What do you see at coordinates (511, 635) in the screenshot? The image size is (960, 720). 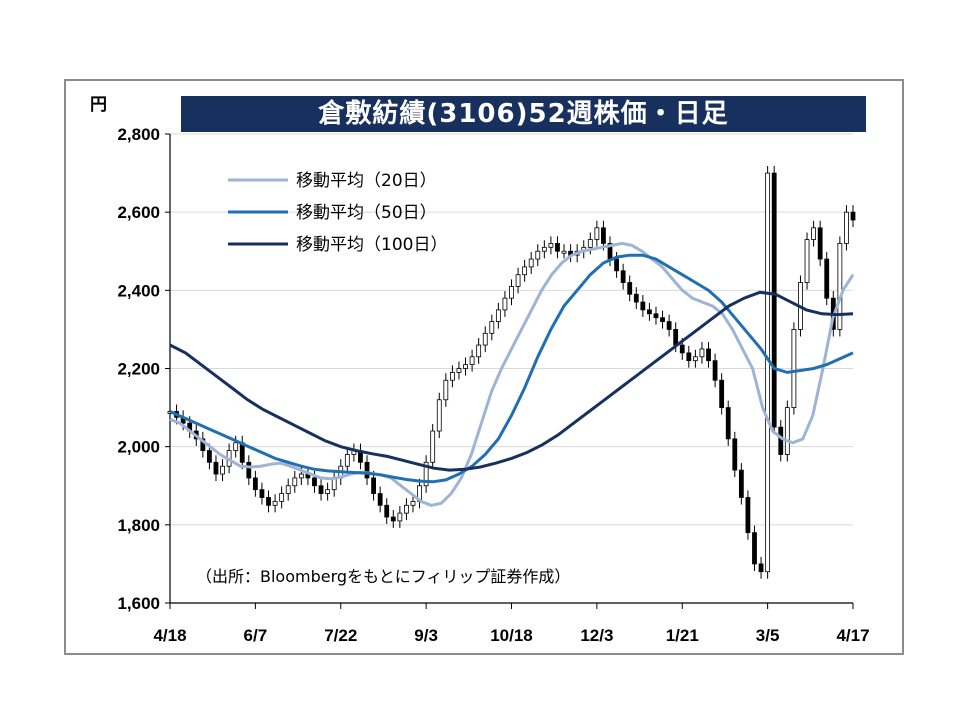 I see `x-tick-label: 10/18` at bounding box center [511, 635].